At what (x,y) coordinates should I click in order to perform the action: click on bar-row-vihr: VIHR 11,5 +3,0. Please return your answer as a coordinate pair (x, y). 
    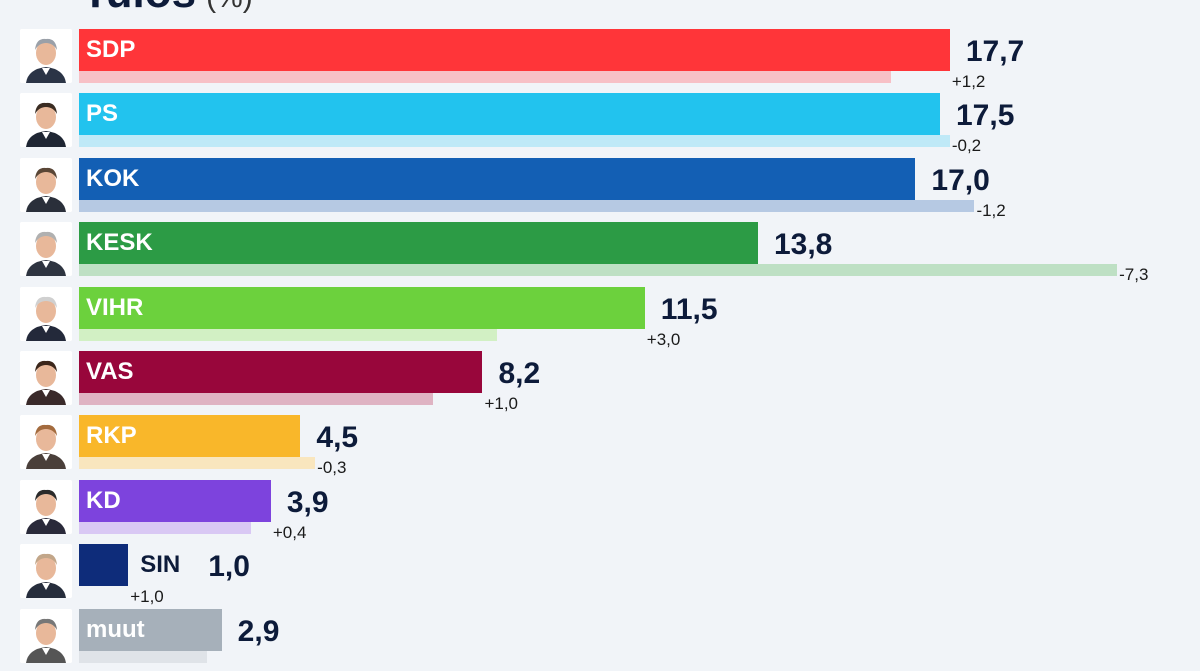
    Looking at the image, I should click on (600, 317).